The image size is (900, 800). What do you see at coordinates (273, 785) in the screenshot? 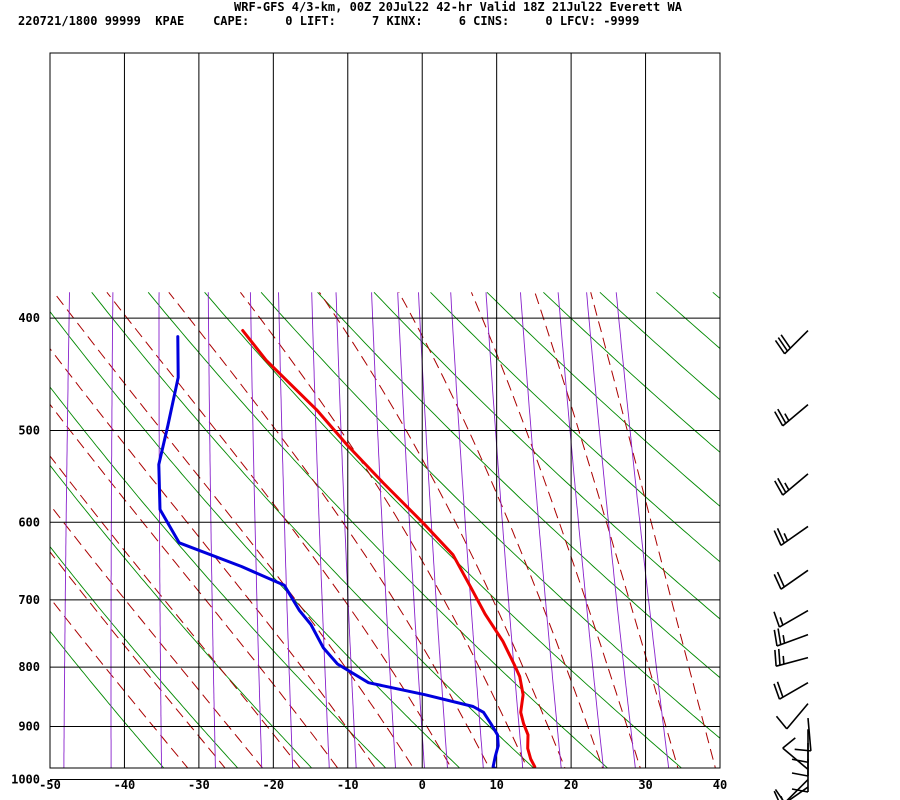
I see `temperature-tick-label: -20` at bounding box center [273, 785].